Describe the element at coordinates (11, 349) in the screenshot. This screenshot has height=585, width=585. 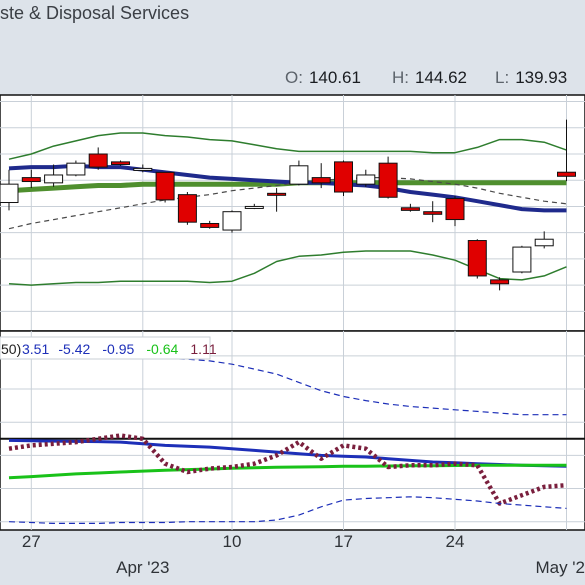
I see `indicator-legend-fragment: 50)` at that location.